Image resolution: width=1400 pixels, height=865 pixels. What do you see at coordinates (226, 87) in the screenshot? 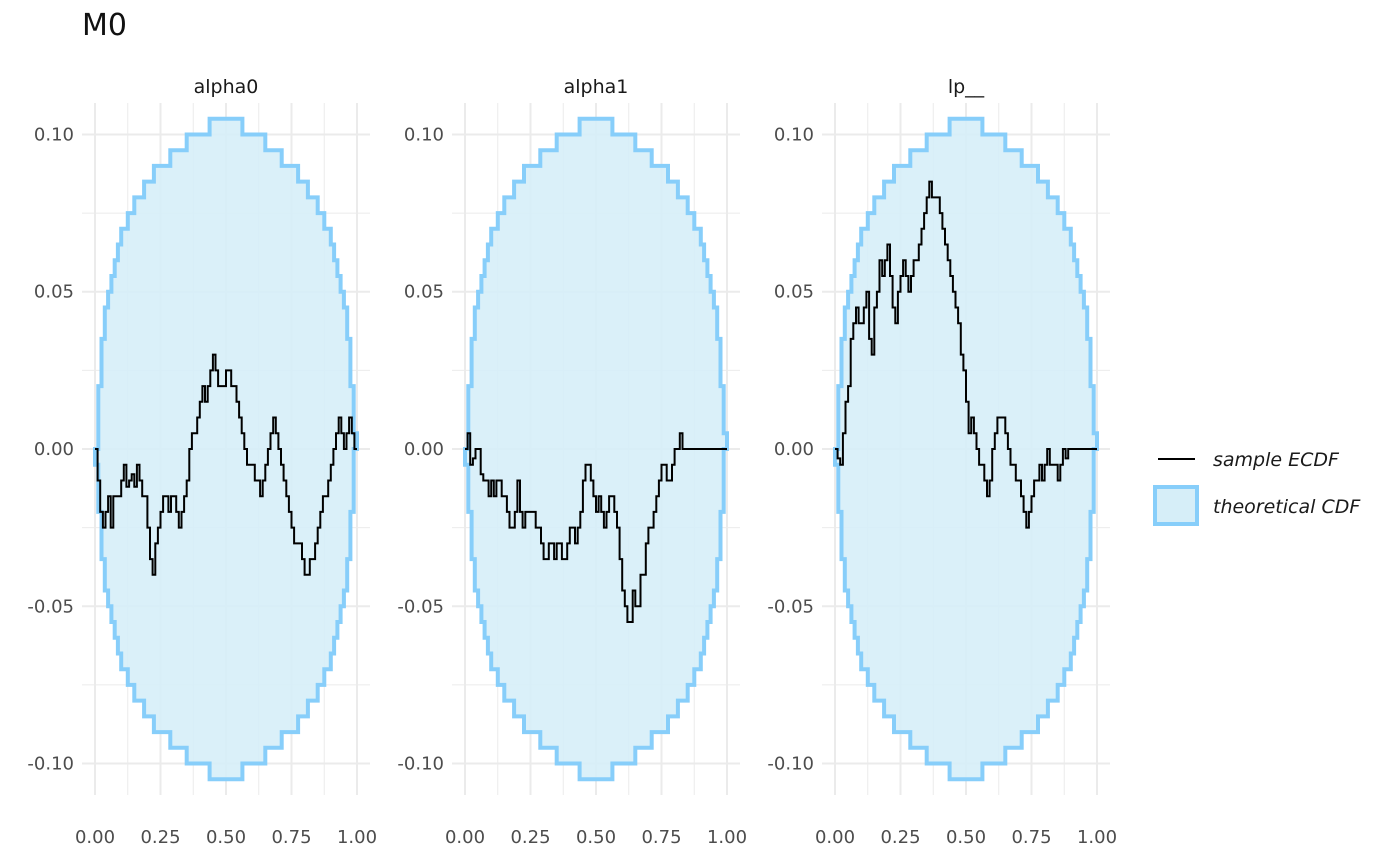
I see `facet-label: alpha0` at bounding box center [226, 87].